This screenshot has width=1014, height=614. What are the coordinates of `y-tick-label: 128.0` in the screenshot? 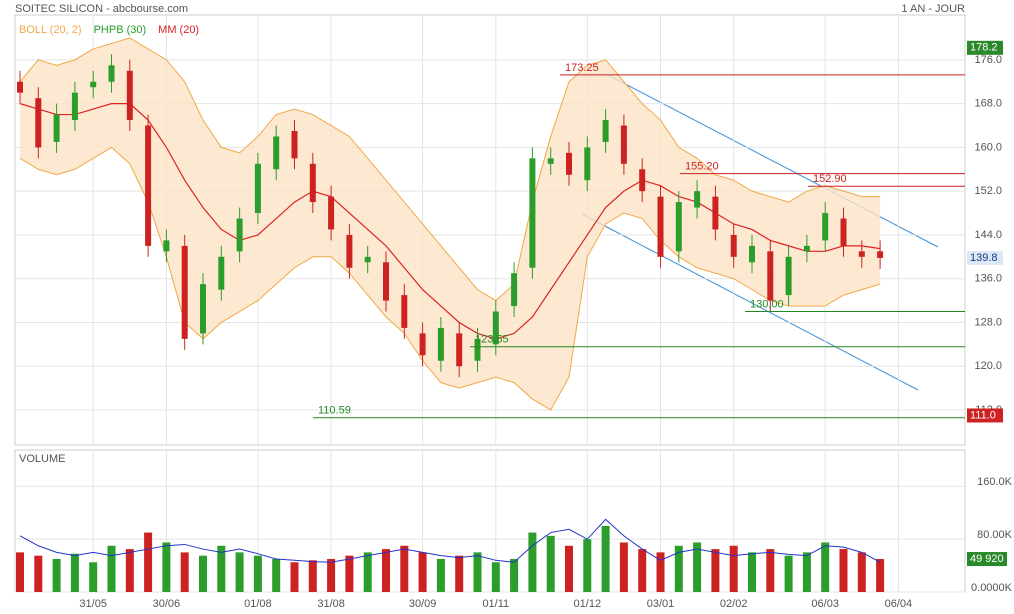 It's located at (988, 322).